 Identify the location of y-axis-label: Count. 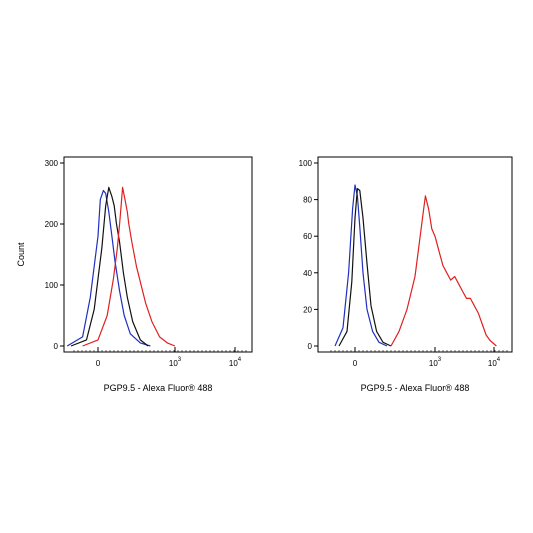
(21, 254).